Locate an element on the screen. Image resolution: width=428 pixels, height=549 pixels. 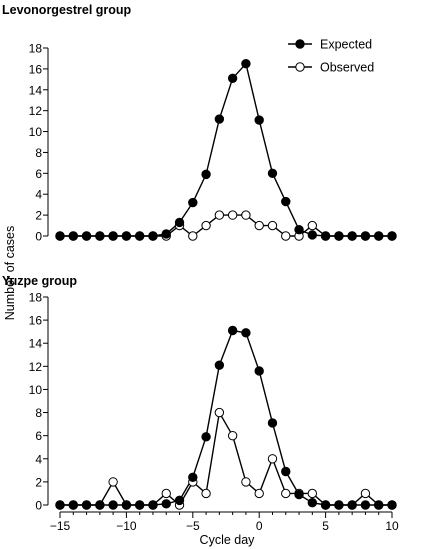
panel-1-y-tick-label: 0 is located at coordinates (38, 237).